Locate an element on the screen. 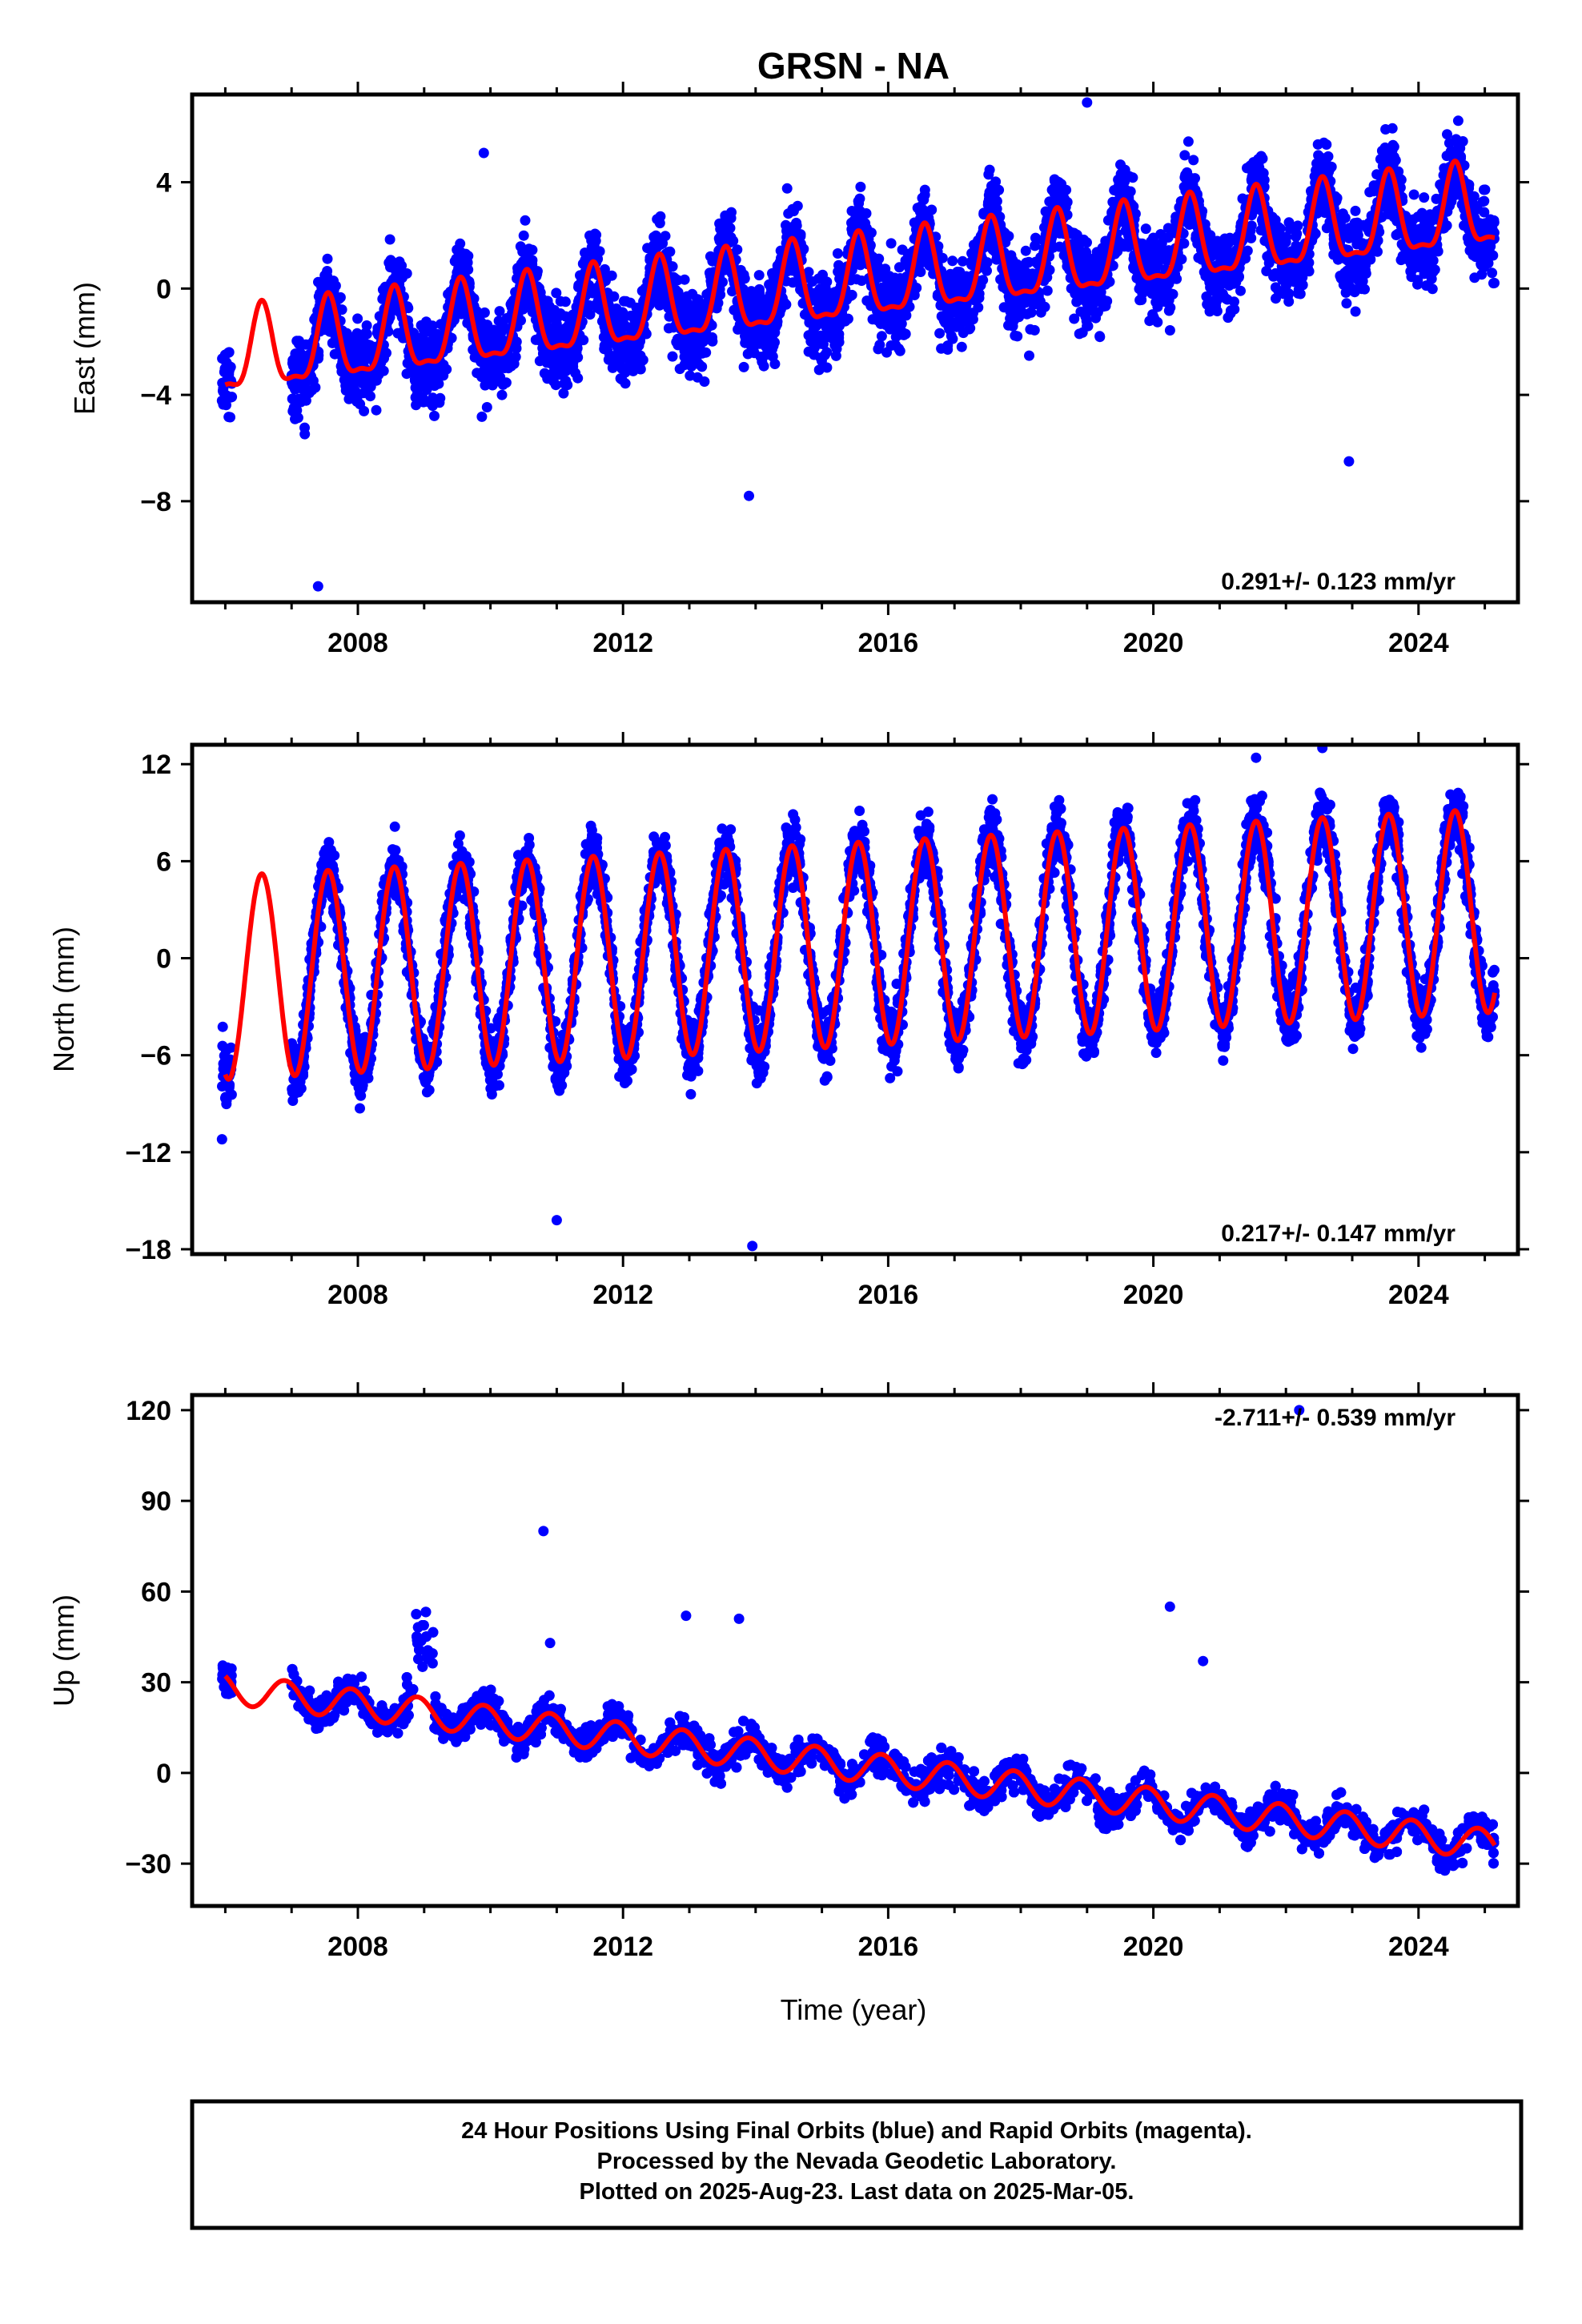 Image resolution: width=1582 pixels, height=2324 pixels. figure-title: GRSN - NA is located at coordinates (853, 65).